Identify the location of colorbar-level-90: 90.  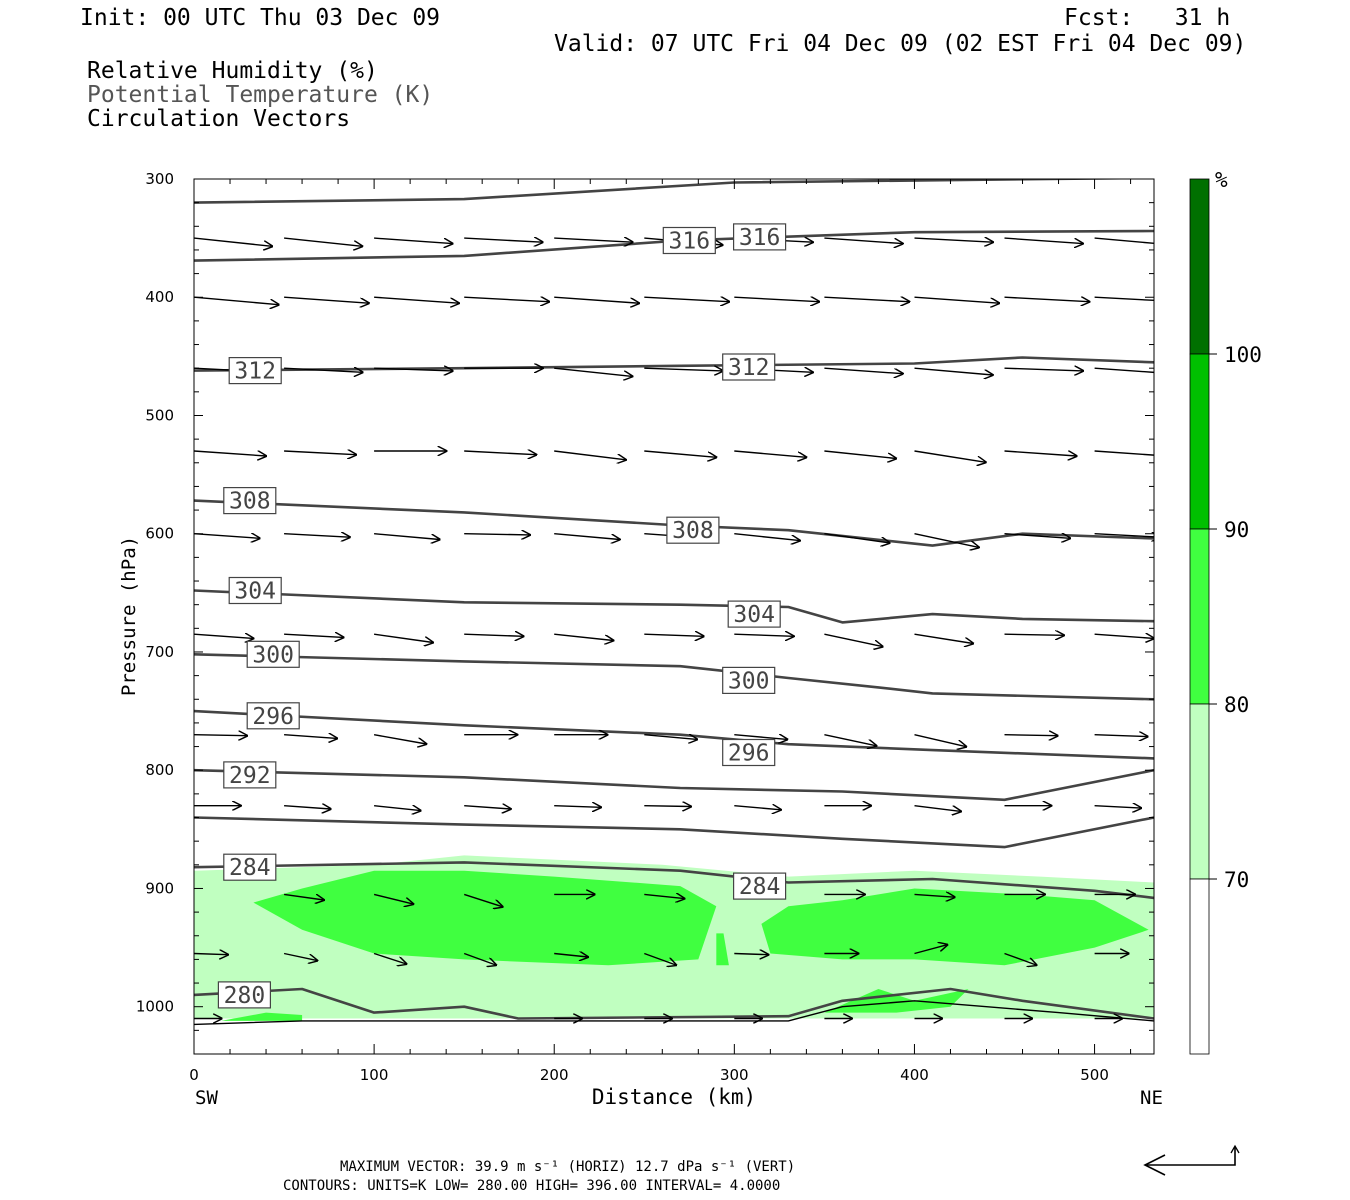
(1236, 530).